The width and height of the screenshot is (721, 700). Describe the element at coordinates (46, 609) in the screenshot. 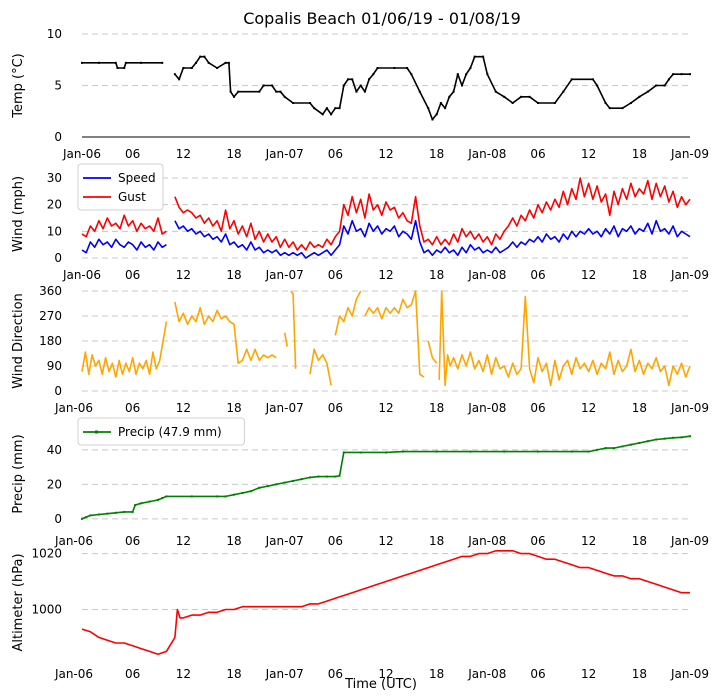

I see `y-tick-label: 1000` at that location.